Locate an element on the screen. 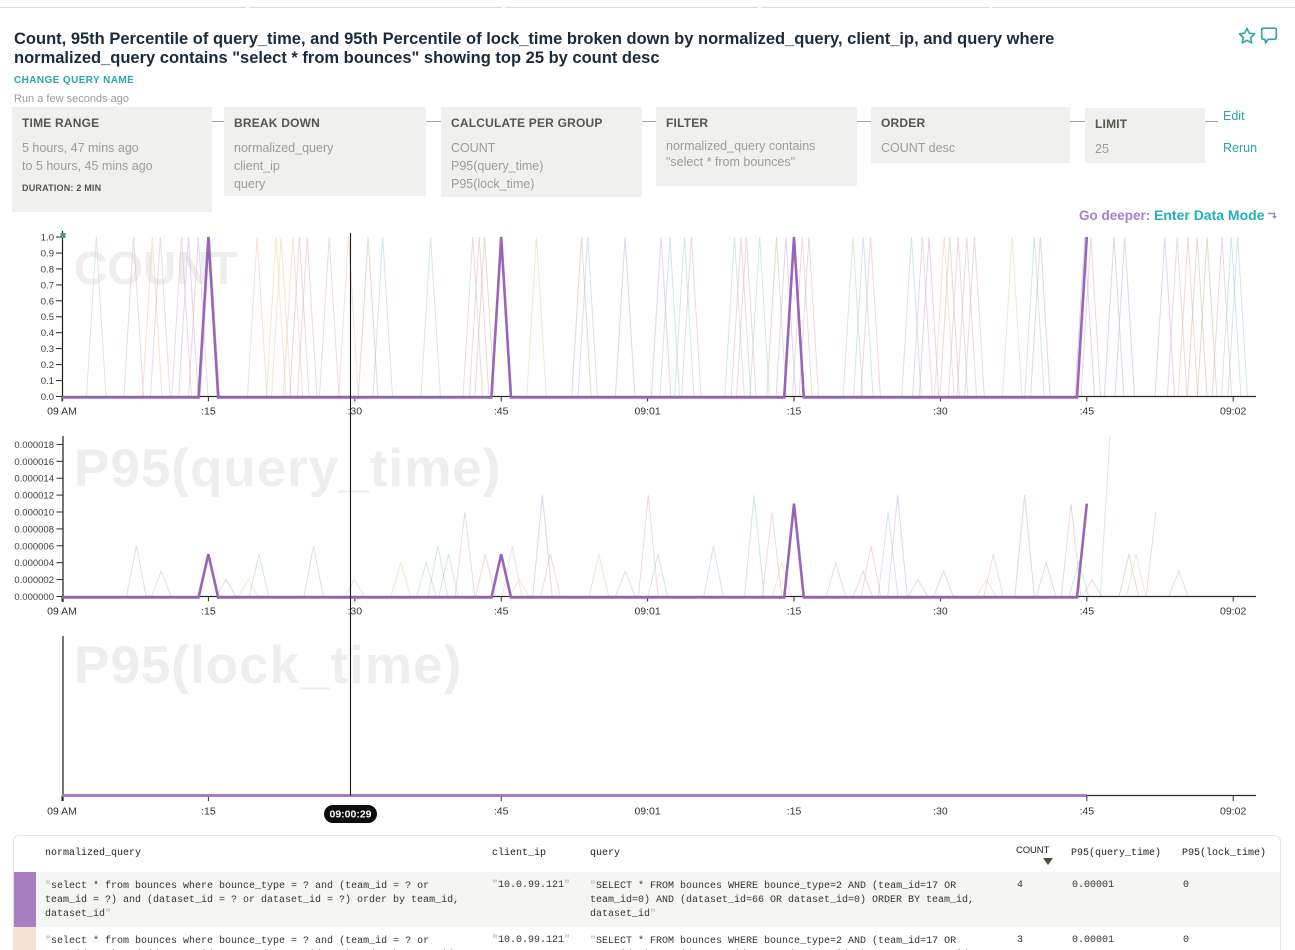 This screenshot has width=1295, height=950. svg-text: 1.0 is located at coordinates (47, 238).